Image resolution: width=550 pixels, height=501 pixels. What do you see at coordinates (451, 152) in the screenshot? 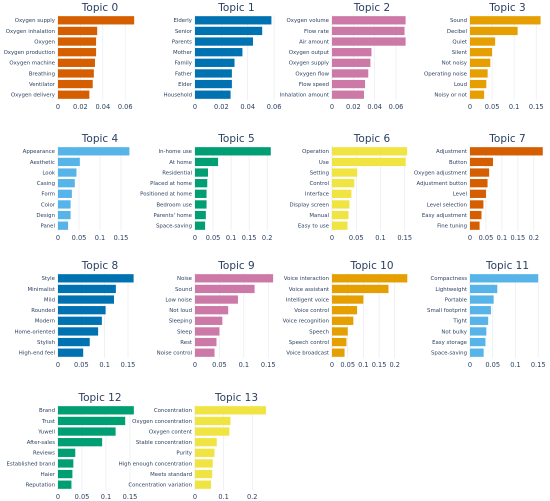
I see `category-label: Adjustment` at bounding box center [451, 152].